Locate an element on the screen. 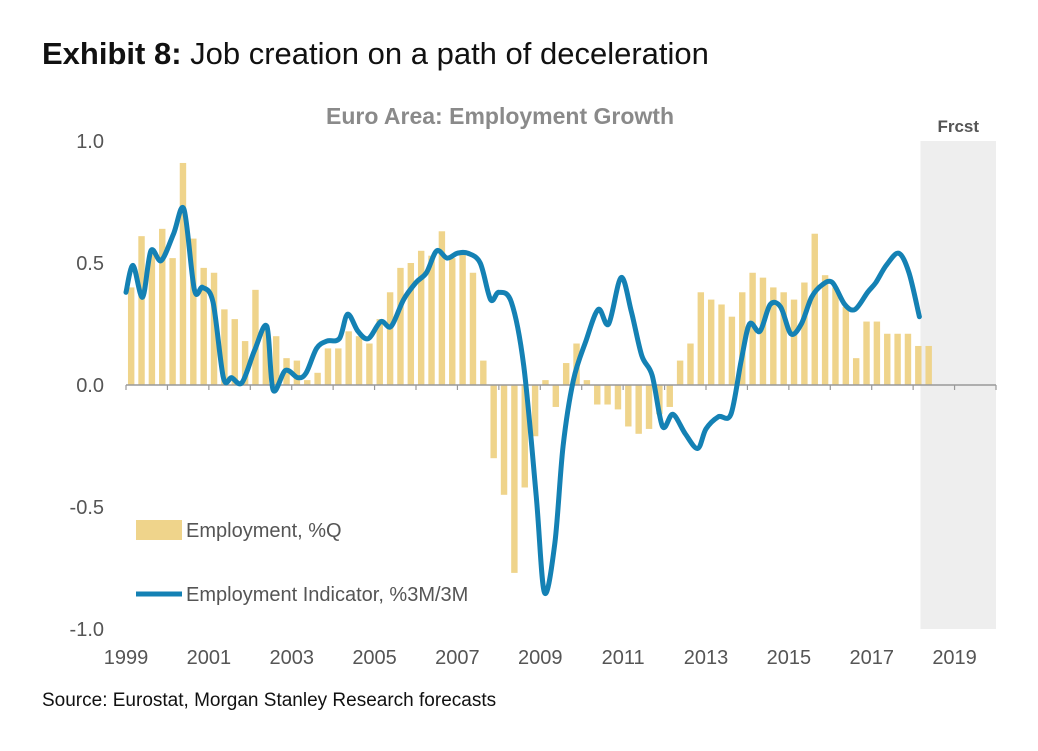  x-tick-label: 2007 is located at coordinates (457, 658).